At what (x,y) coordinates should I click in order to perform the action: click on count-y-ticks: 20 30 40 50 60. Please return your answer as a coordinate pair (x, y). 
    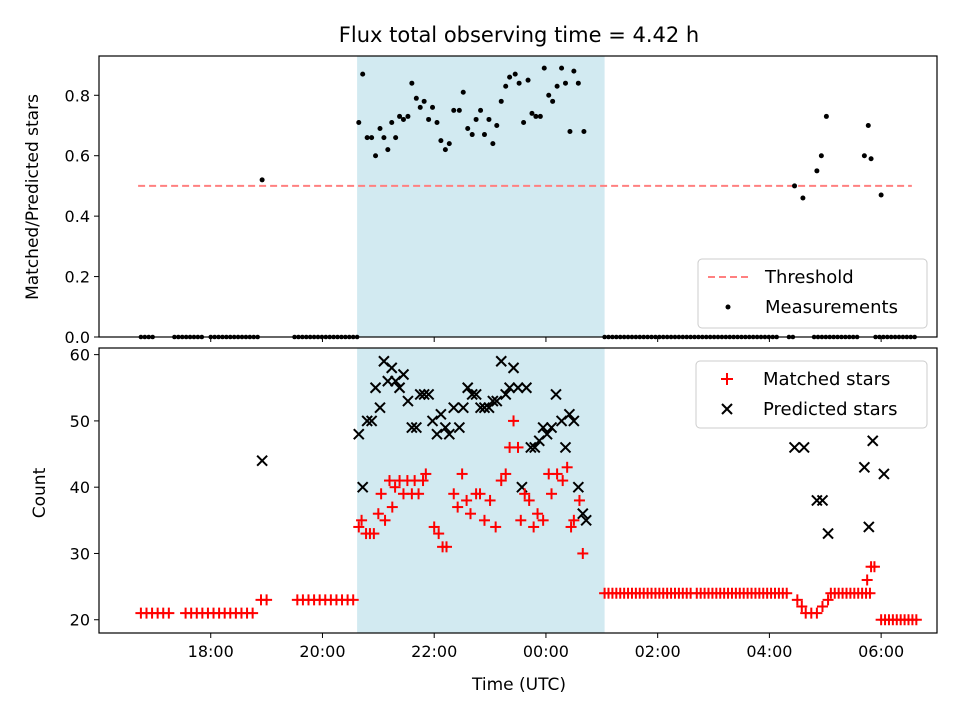
    Looking at the image, I should click on (84, 488).